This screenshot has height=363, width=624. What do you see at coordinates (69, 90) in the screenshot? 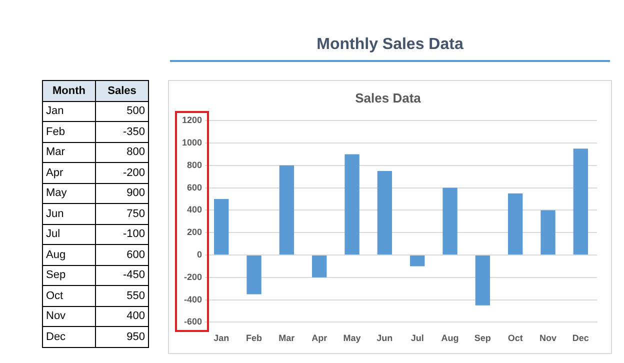
I see `text: Month` at bounding box center [69, 90].